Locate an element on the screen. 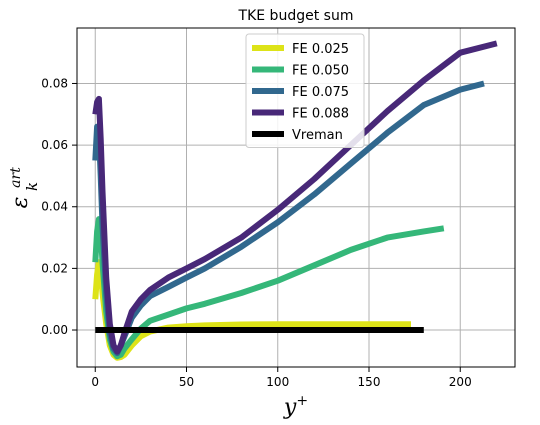 The height and width of the screenshot is (425, 540). x-axis-ticks: 0 50 100 150 200 is located at coordinates (281, 378).